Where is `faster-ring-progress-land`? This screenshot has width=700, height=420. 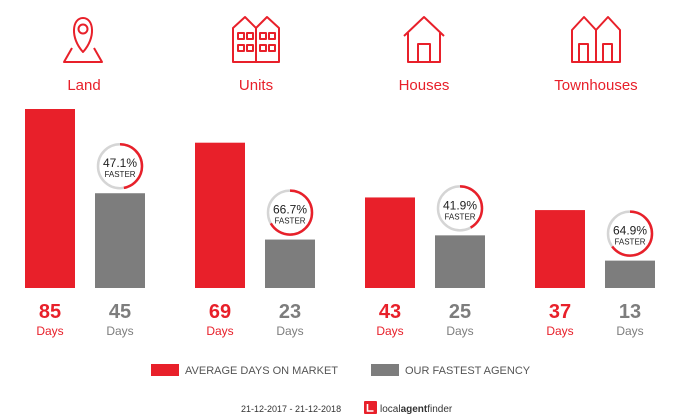
faster-ring-progress-land is located at coordinates (120, 166).